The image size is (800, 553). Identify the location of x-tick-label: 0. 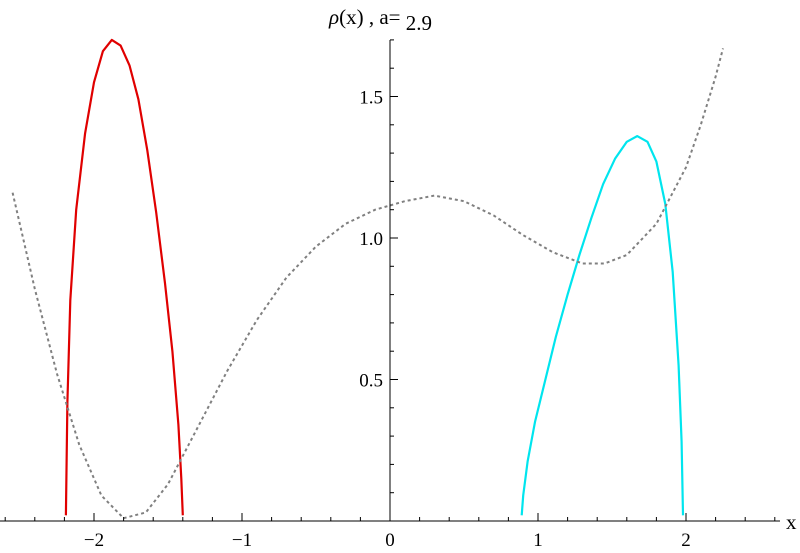
(390, 540).